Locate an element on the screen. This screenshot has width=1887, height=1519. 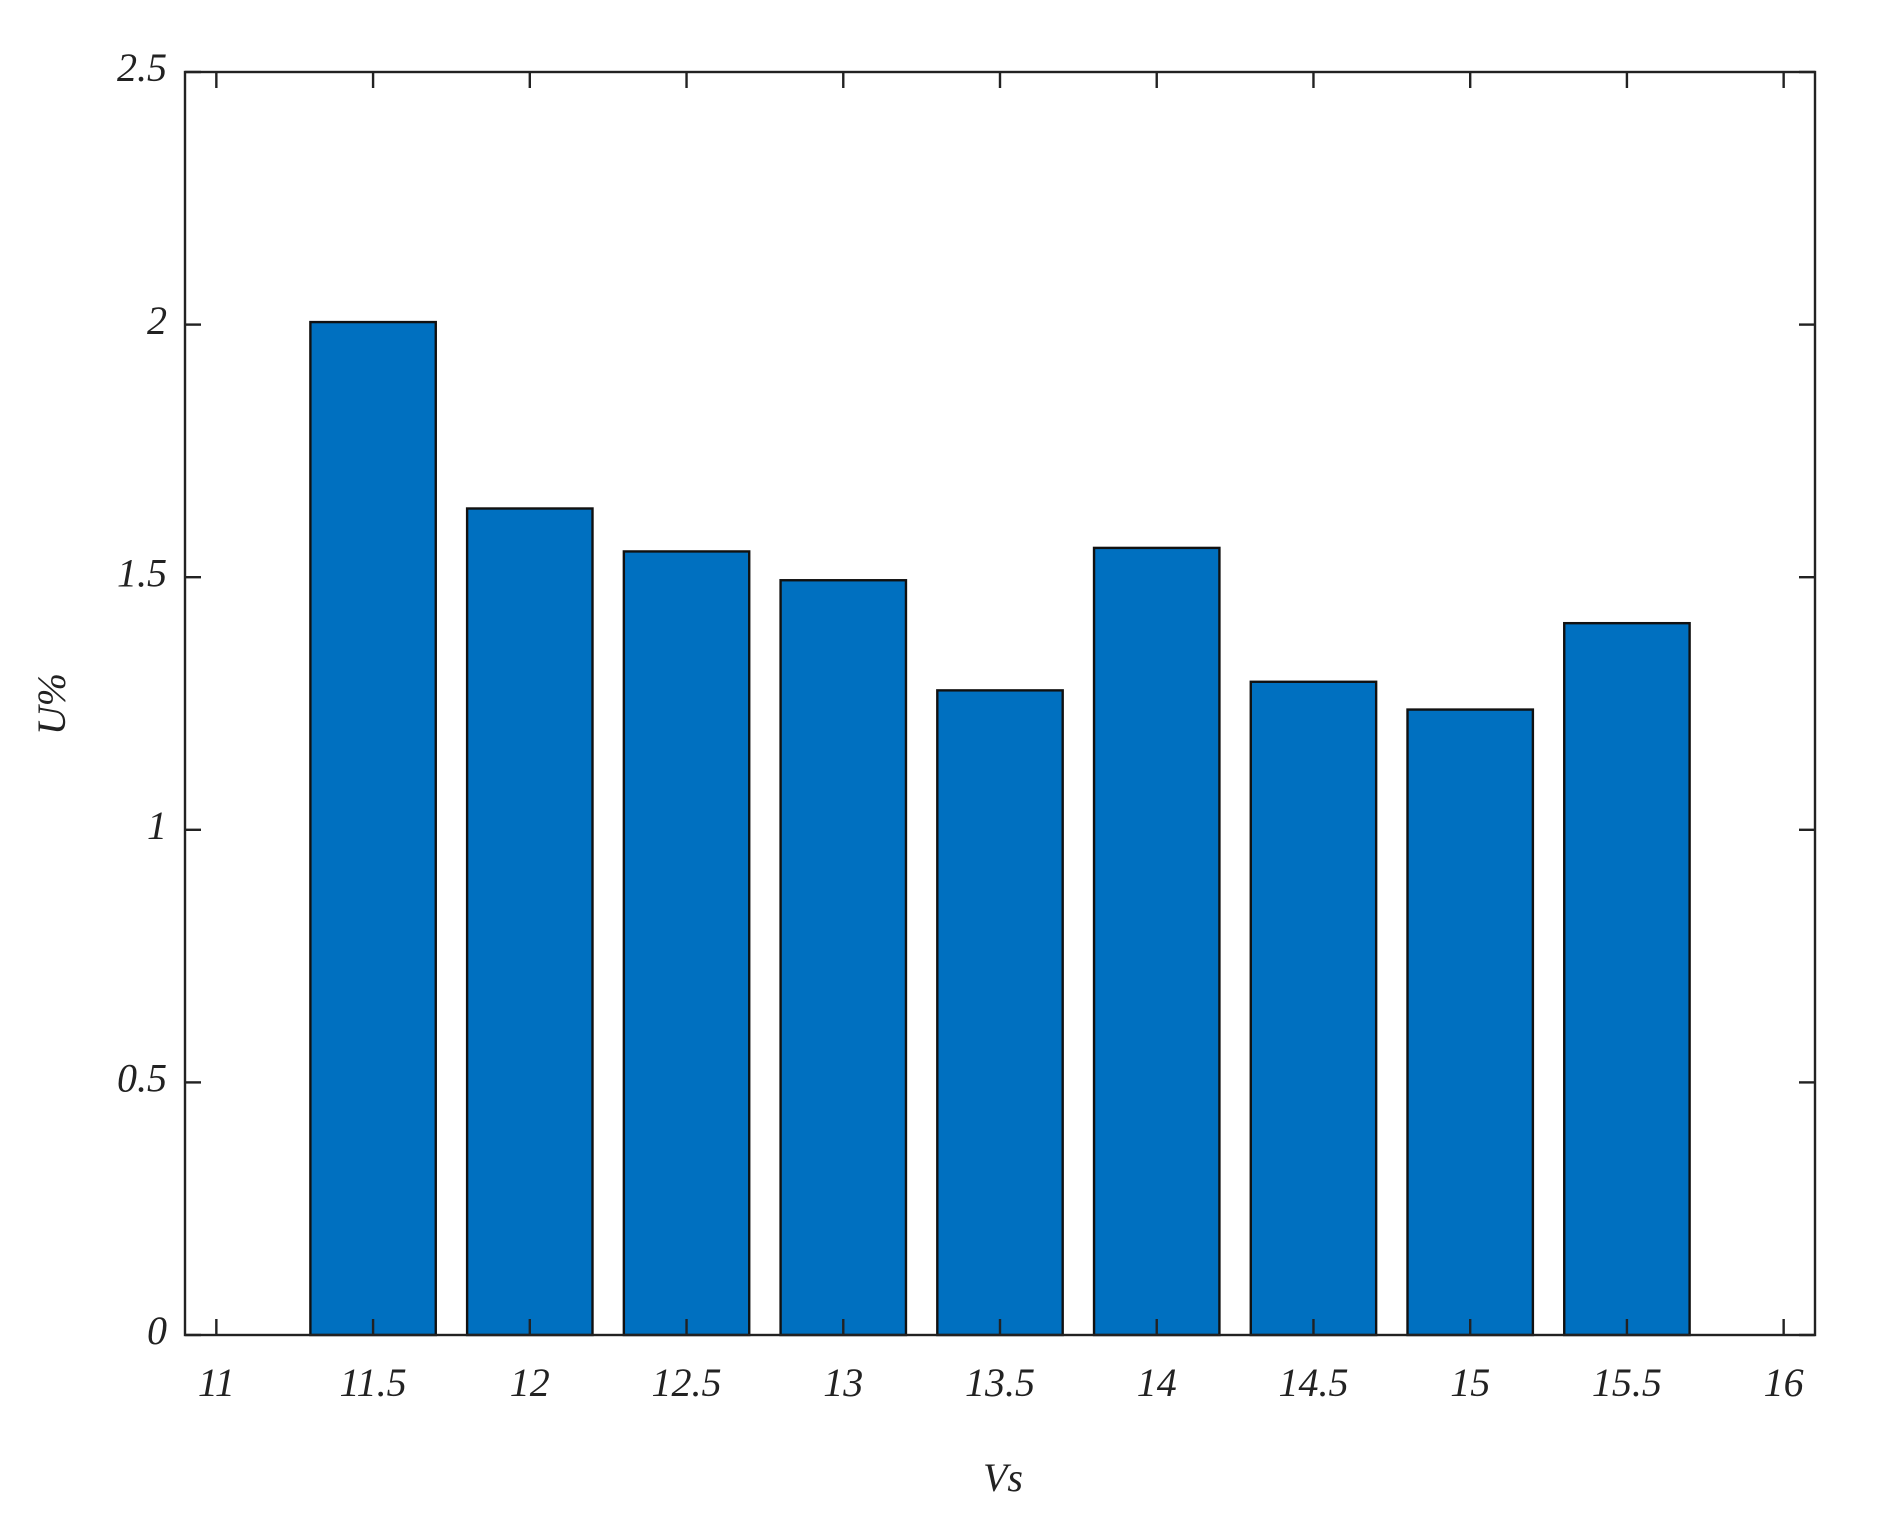
x-tick-label: 16 is located at coordinates (1784, 1382).